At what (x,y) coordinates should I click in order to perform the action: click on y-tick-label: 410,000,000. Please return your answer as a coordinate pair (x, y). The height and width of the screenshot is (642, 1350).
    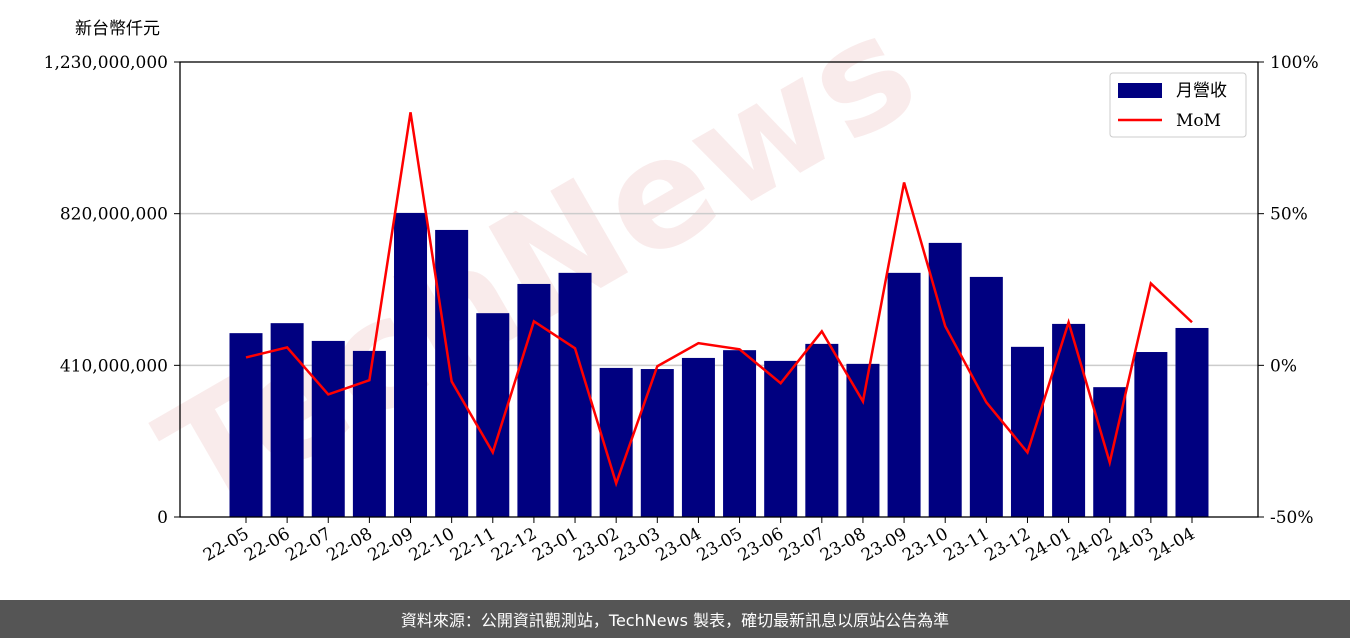
    Looking at the image, I should click on (114, 366).